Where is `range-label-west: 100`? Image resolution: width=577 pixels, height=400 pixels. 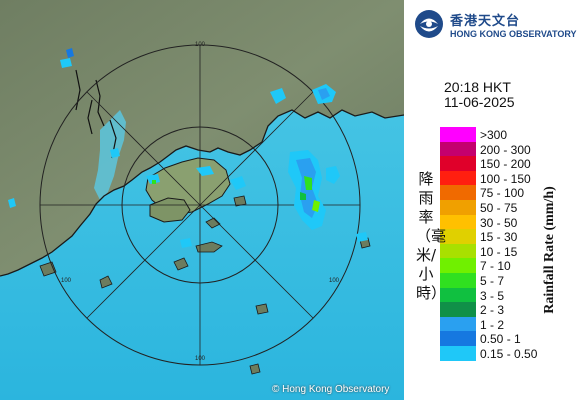
range-label-west: 100 is located at coordinates (66, 281).